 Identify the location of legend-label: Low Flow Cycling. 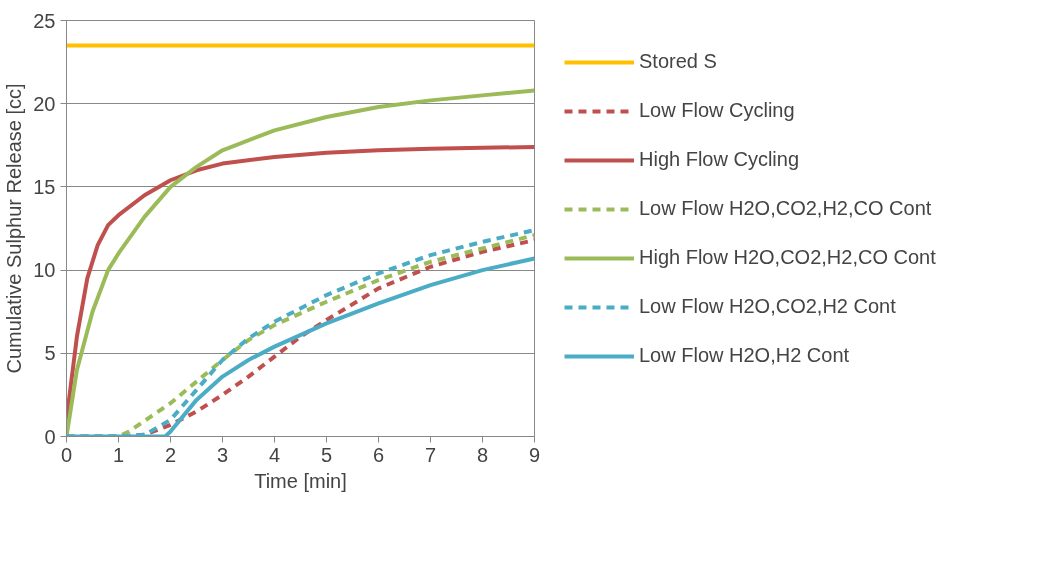
(717, 110).